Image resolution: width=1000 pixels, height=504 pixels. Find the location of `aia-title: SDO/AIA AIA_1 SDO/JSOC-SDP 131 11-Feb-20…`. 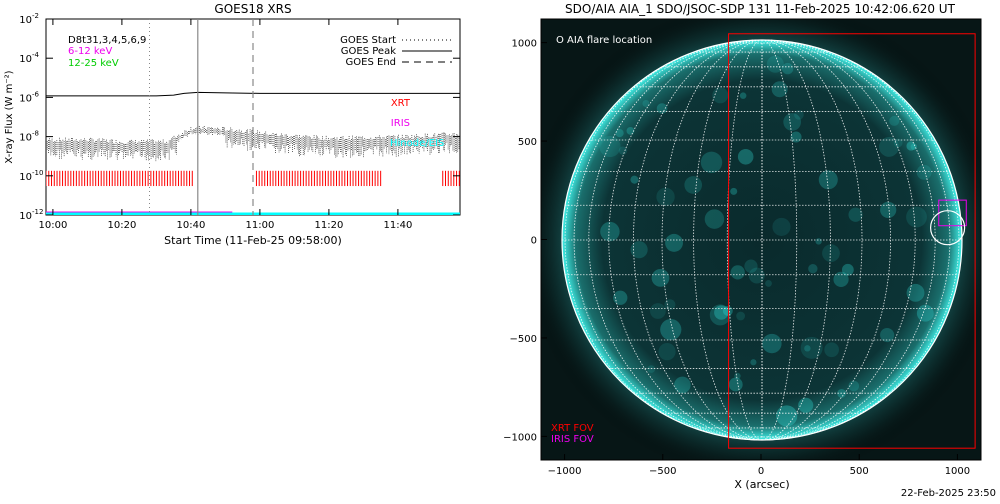

aia-title: SDO/AIA AIA_1 SDO/JSOC-SDP 131 11-Feb-20… is located at coordinates (760, 9).